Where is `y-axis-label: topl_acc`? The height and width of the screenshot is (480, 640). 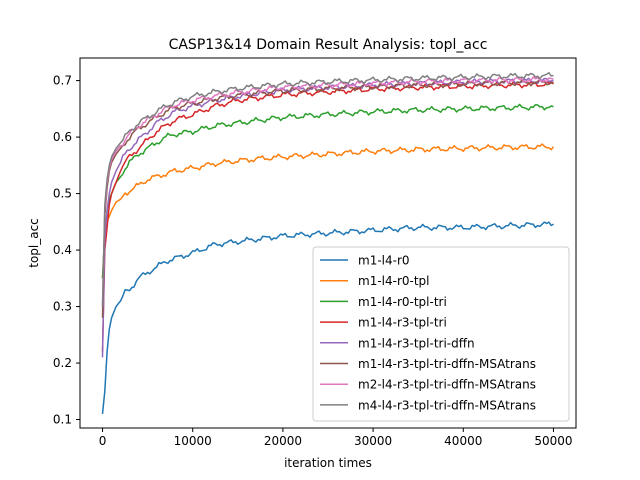
y-axis-label: topl_acc is located at coordinates (34, 243).